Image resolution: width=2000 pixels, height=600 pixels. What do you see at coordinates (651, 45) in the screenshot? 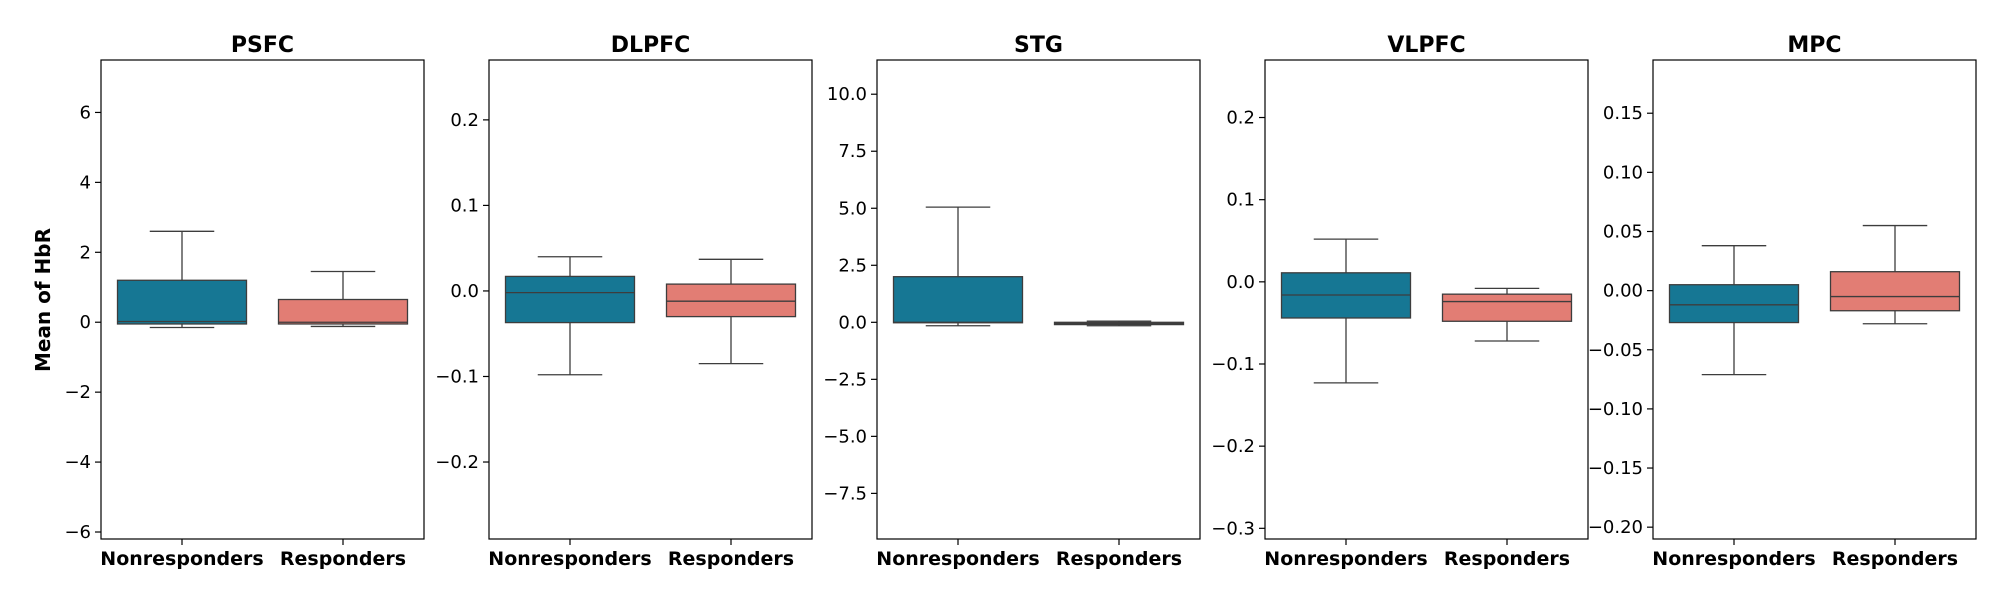
I see `panel-title: DLPFC` at bounding box center [651, 45].